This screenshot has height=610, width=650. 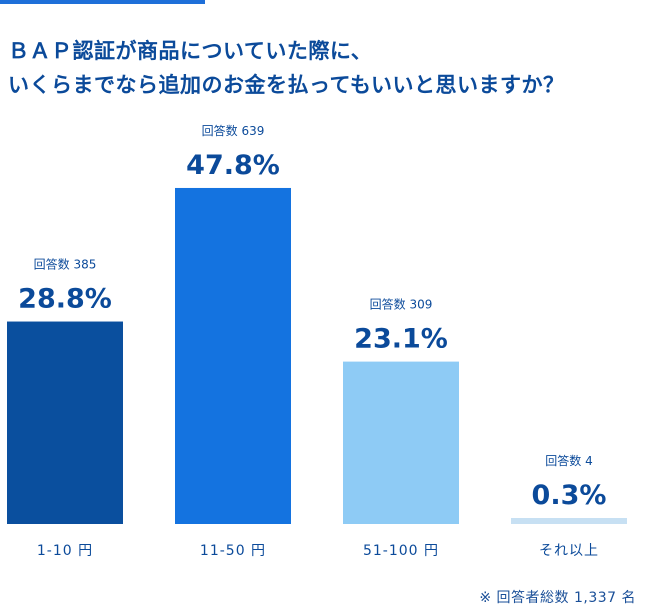 What do you see at coordinates (557, 598) in the screenshot?
I see `respondent-total-note: ※ 回答者総数 1,337 名` at bounding box center [557, 598].